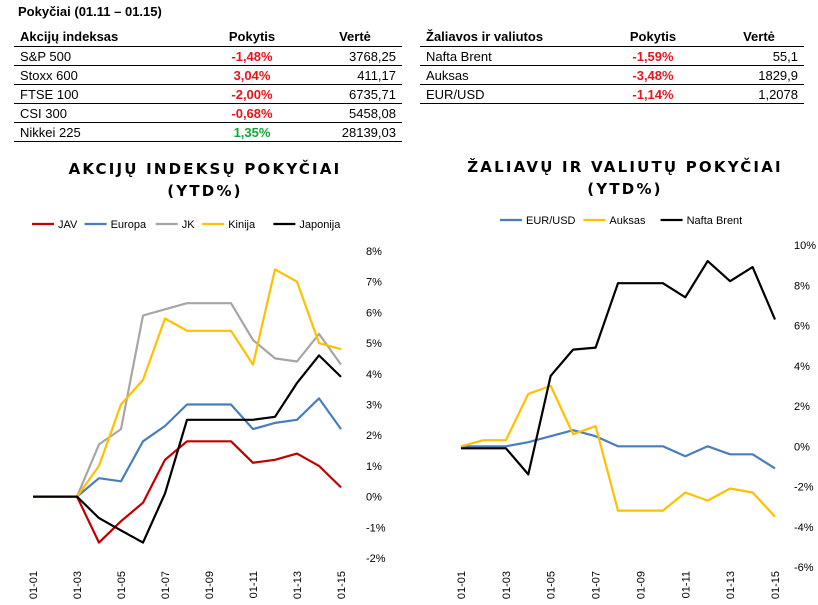 This screenshot has height=605, width=818. What do you see at coordinates (759, 94) in the screenshot?
I see `row-value: 1,2078` at bounding box center [759, 94].